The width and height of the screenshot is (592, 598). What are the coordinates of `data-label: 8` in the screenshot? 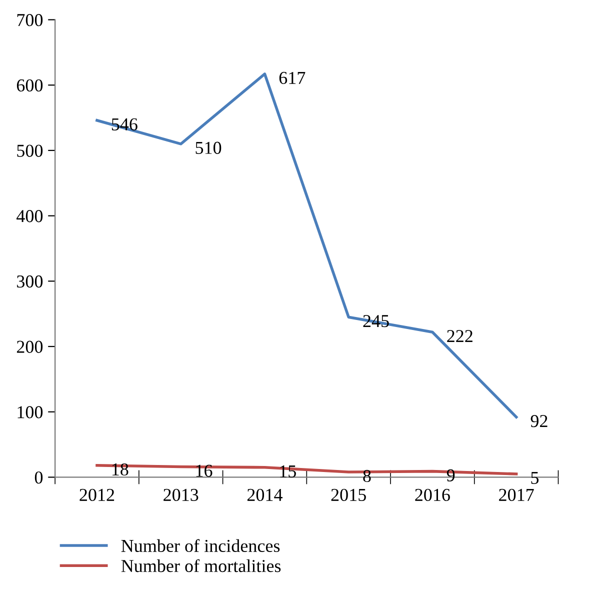 It's located at (367, 476).